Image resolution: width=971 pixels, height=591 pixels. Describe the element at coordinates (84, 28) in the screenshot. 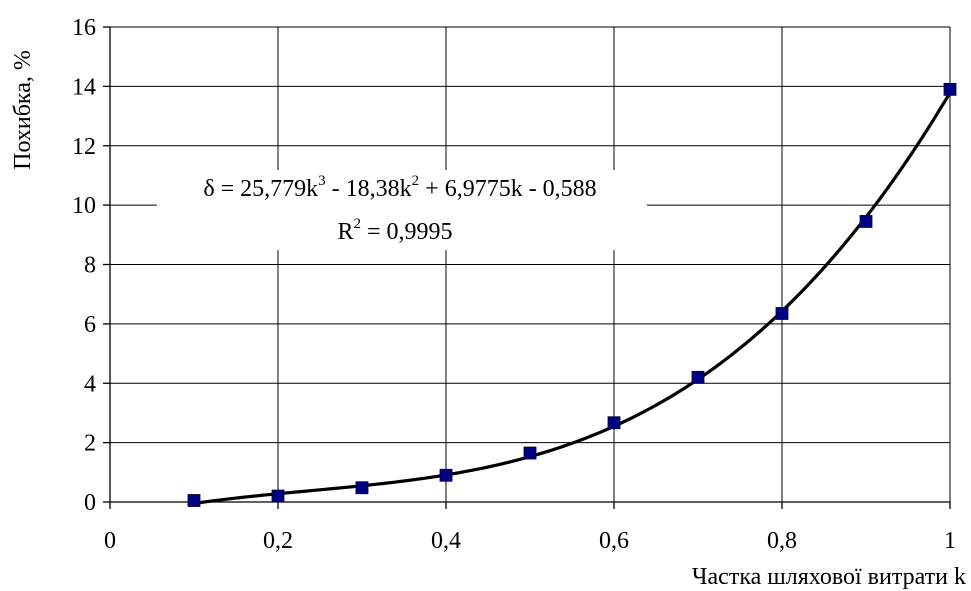

I see `y-tick-label: 16` at that location.